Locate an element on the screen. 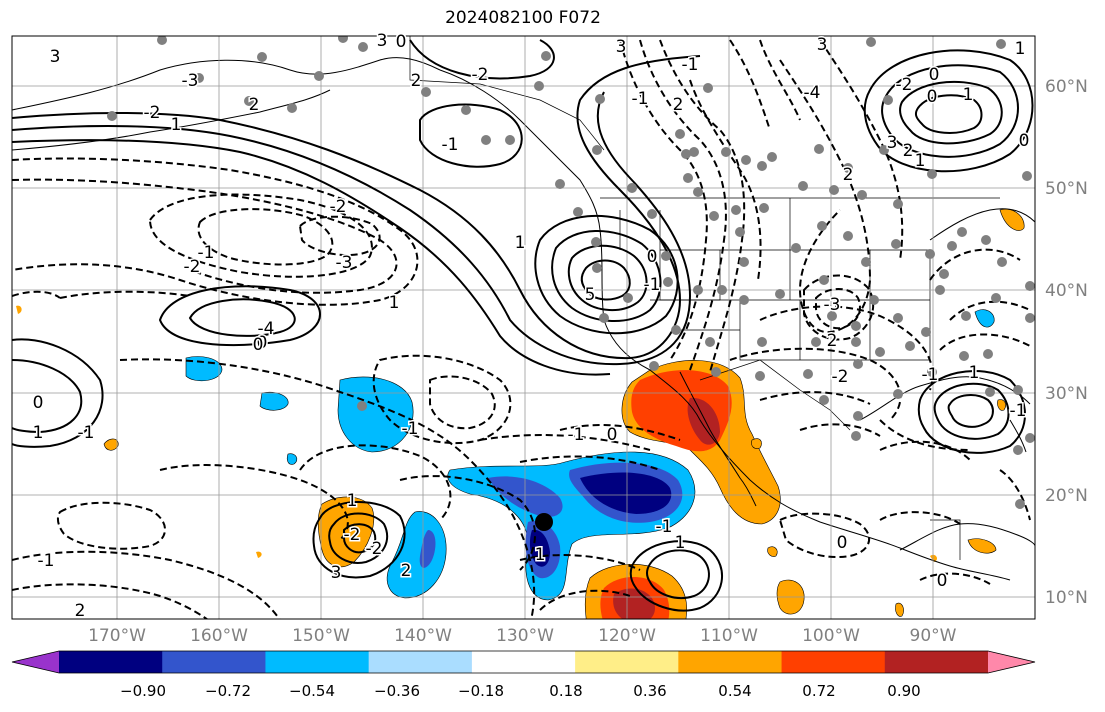 This screenshot has height=712, width=1105. colorbar-extend-high is located at coordinates (1011, 662).